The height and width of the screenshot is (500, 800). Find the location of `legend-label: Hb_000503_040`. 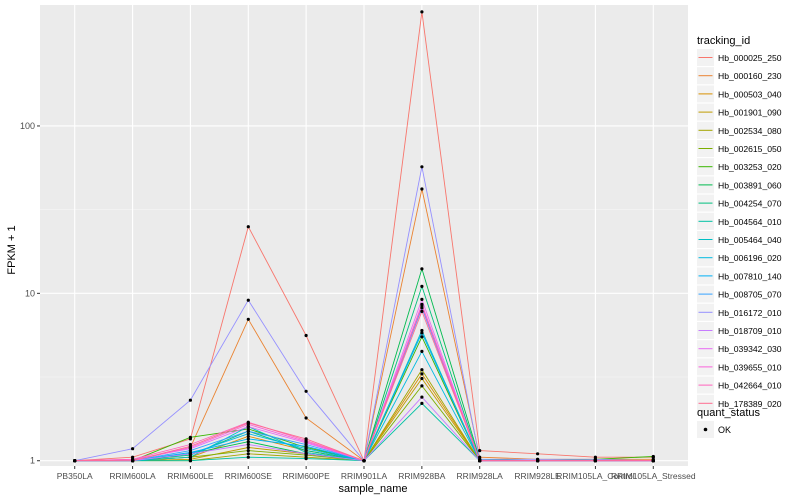

legend-label: Hb_000503_040 is located at coordinates (750, 94).